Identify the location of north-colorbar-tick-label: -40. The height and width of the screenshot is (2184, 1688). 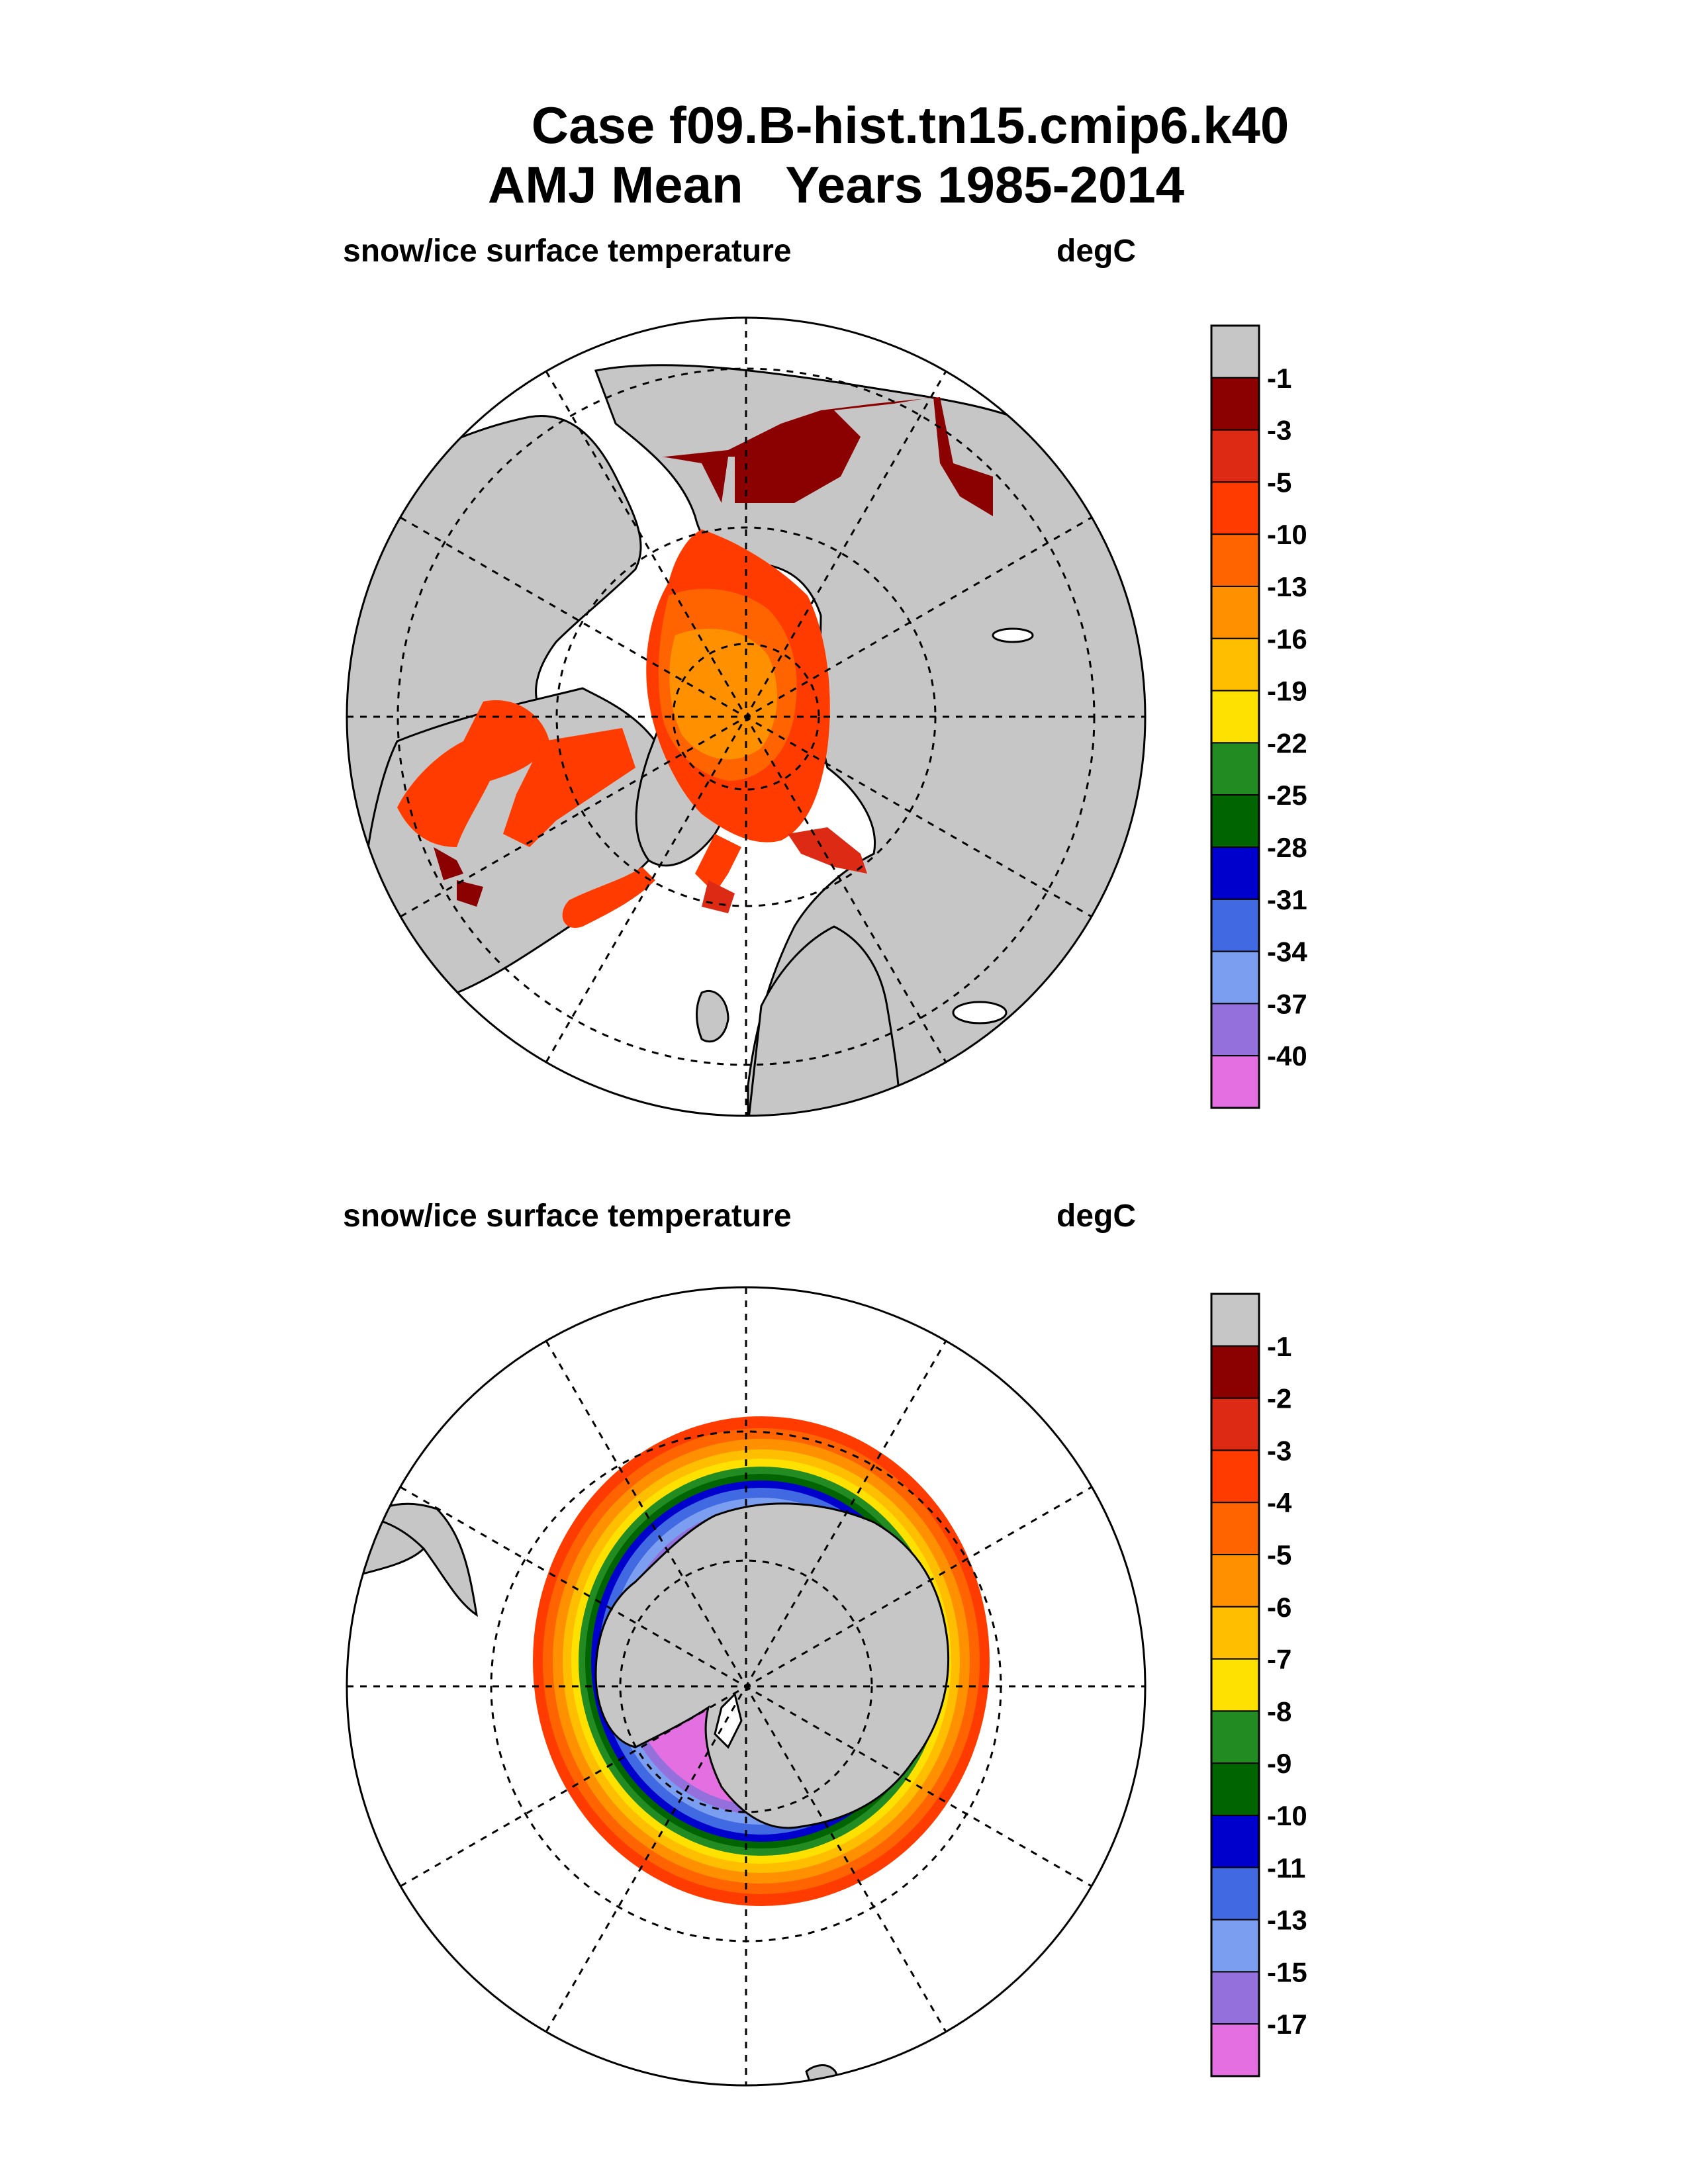
(1287, 1055).